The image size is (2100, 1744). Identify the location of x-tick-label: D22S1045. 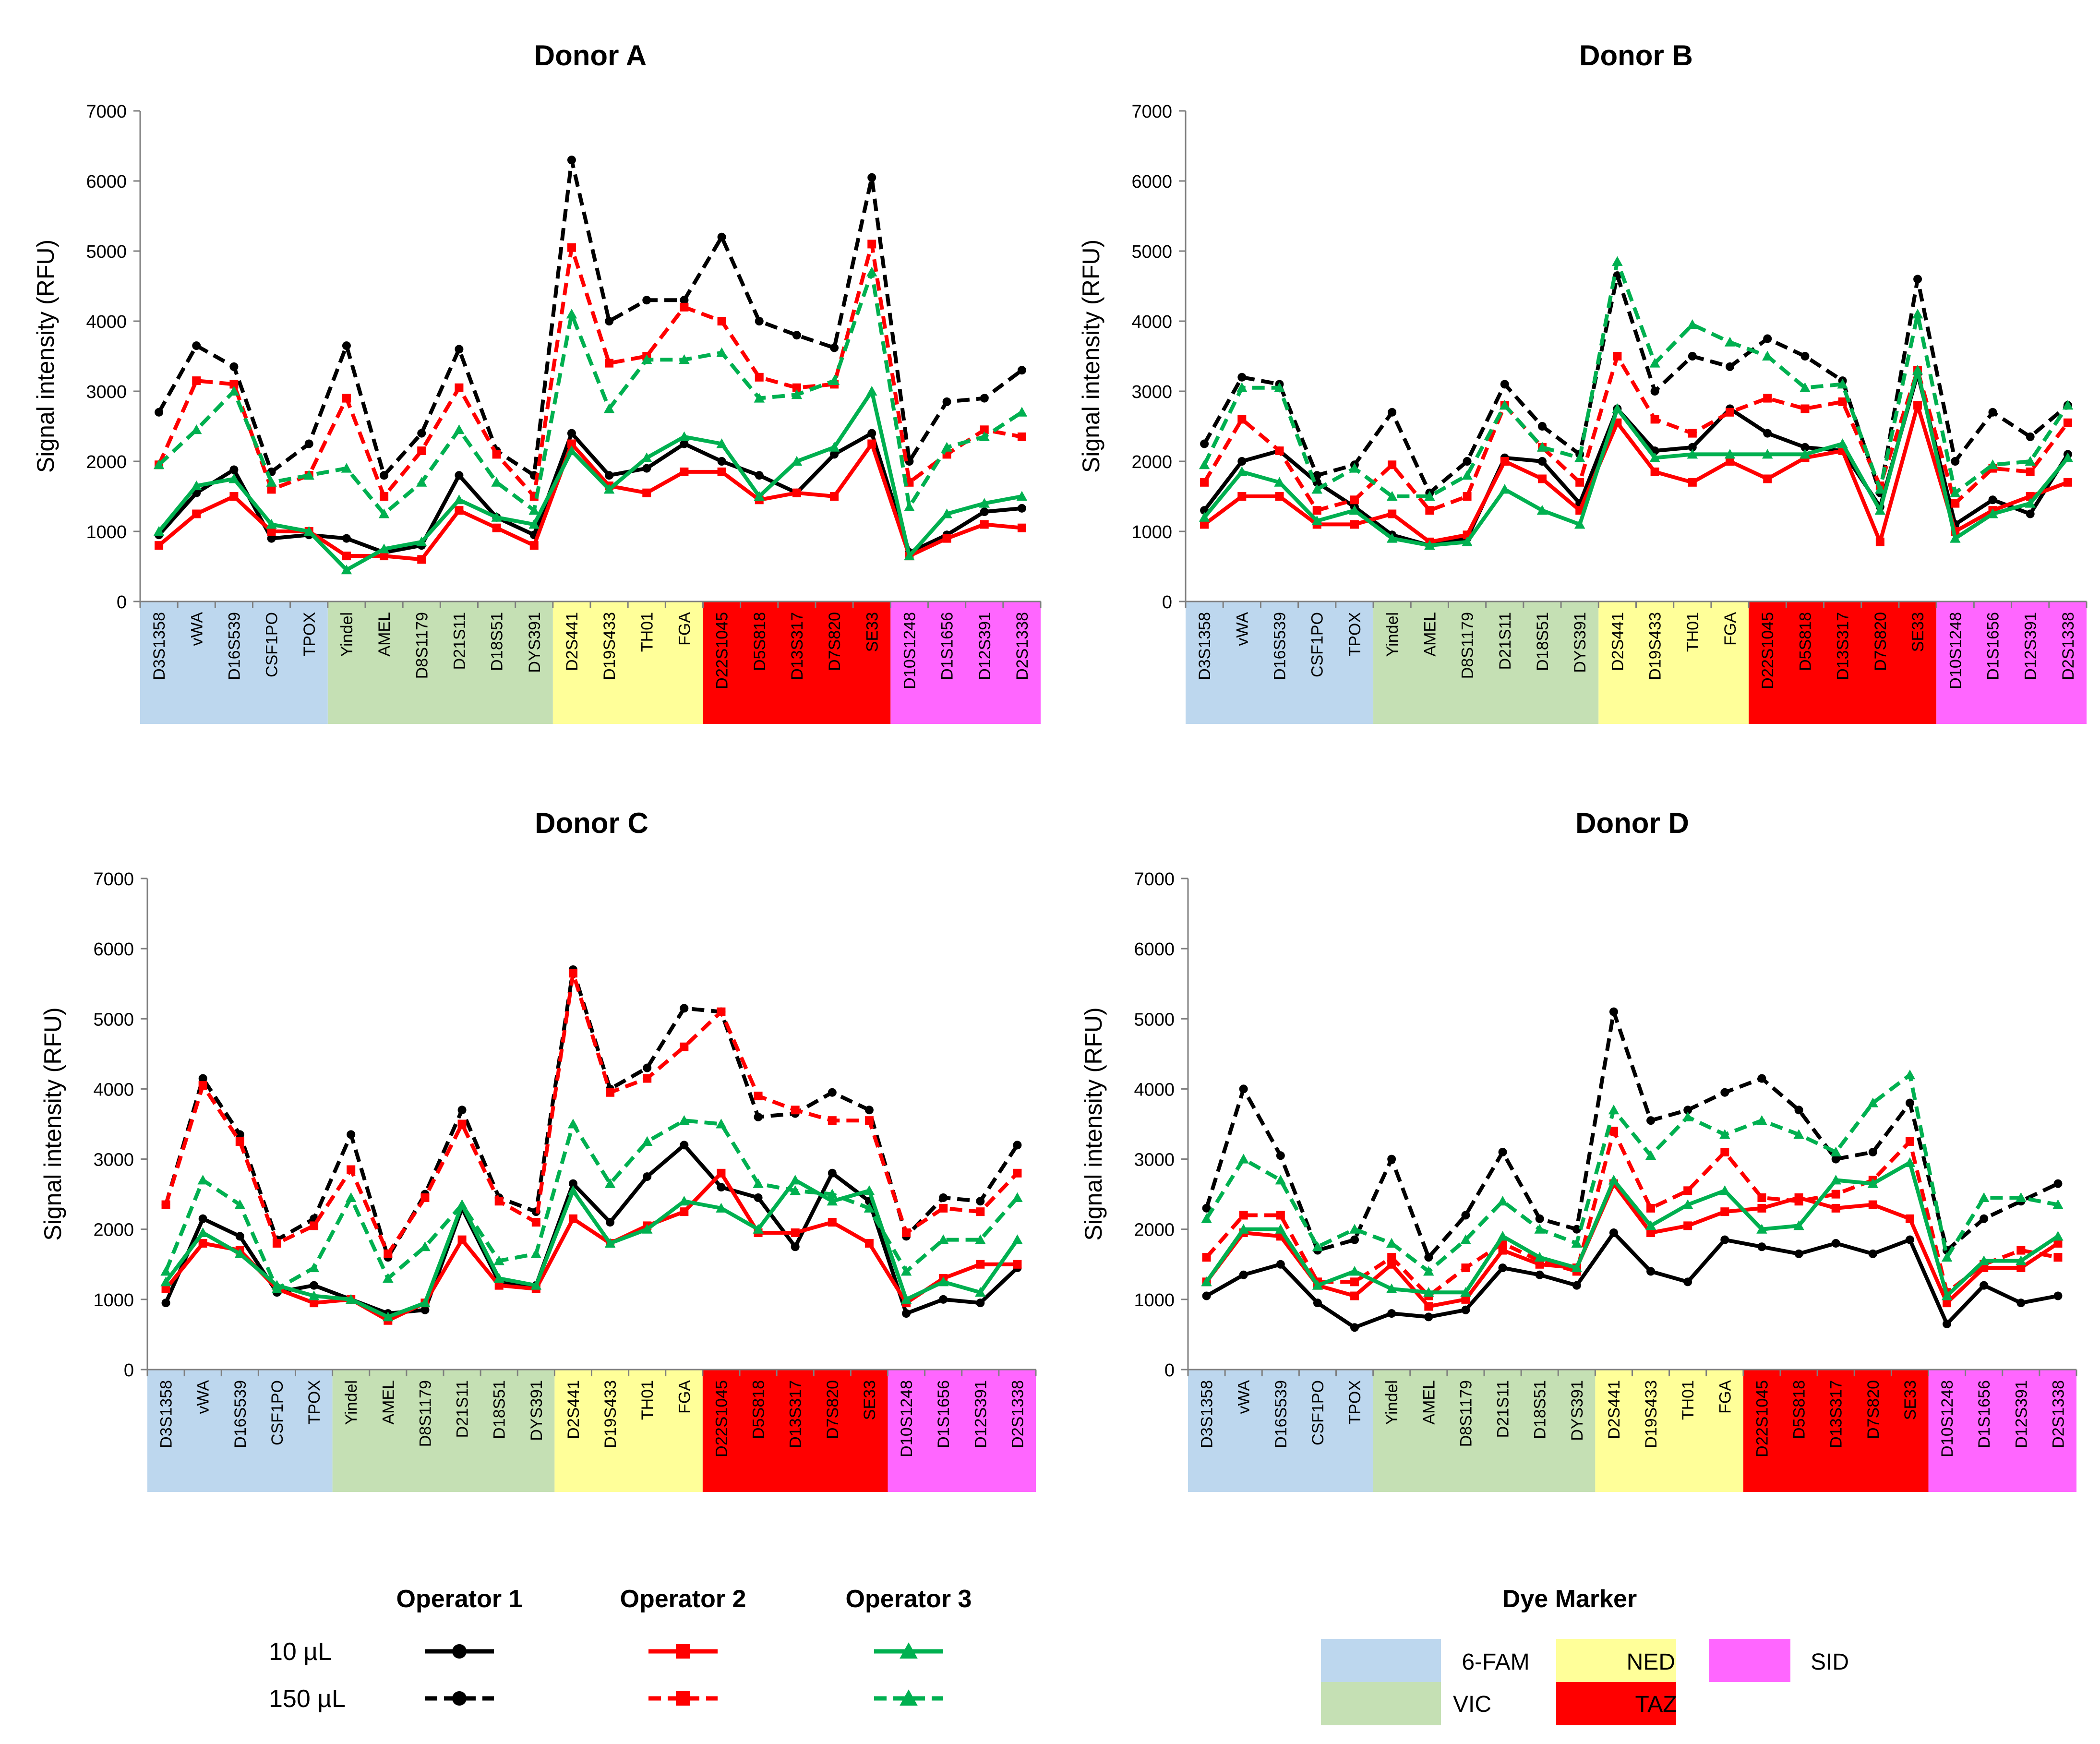
(1768, 650).